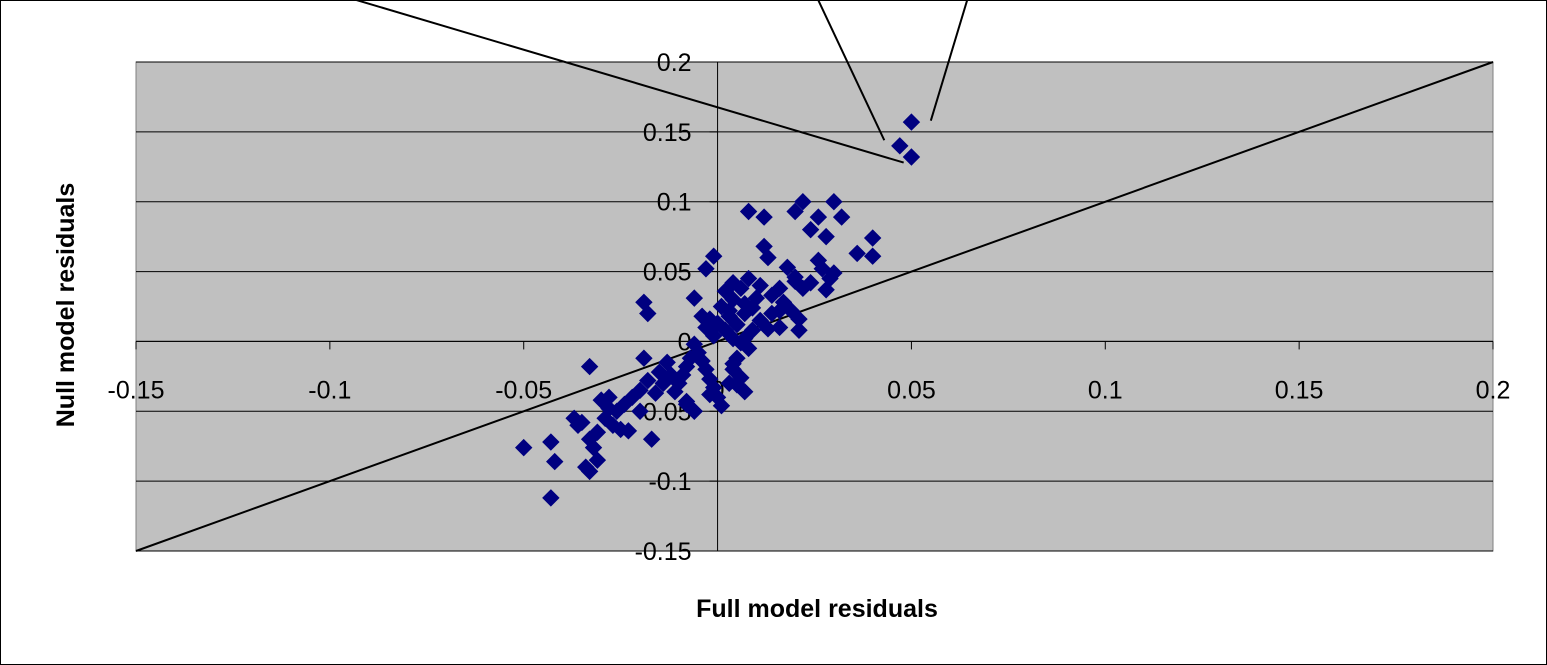  Describe the element at coordinates (1493, 390) in the screenshot. I see `x-tick-label: 0.2` at that location.